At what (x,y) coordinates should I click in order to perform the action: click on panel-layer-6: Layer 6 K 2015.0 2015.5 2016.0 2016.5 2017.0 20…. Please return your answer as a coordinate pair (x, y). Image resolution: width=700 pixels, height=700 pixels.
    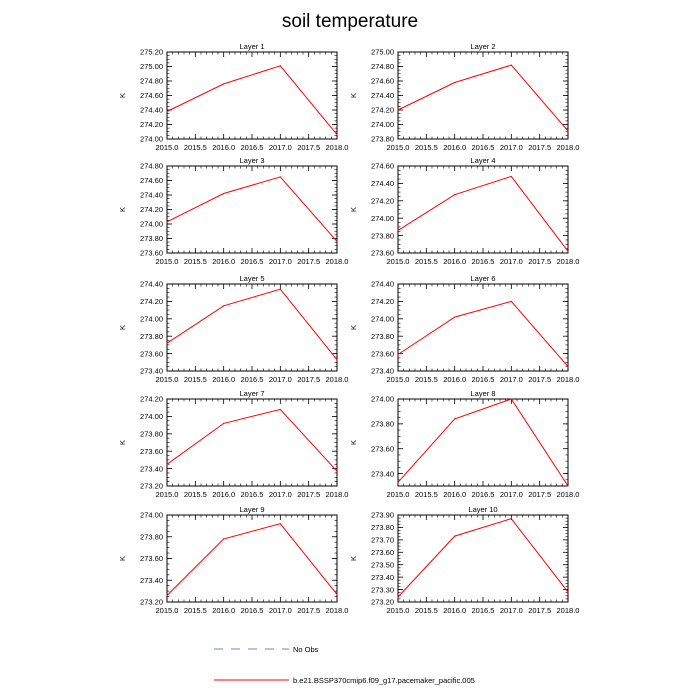
    Looking at the image, I should click on (464, 329).